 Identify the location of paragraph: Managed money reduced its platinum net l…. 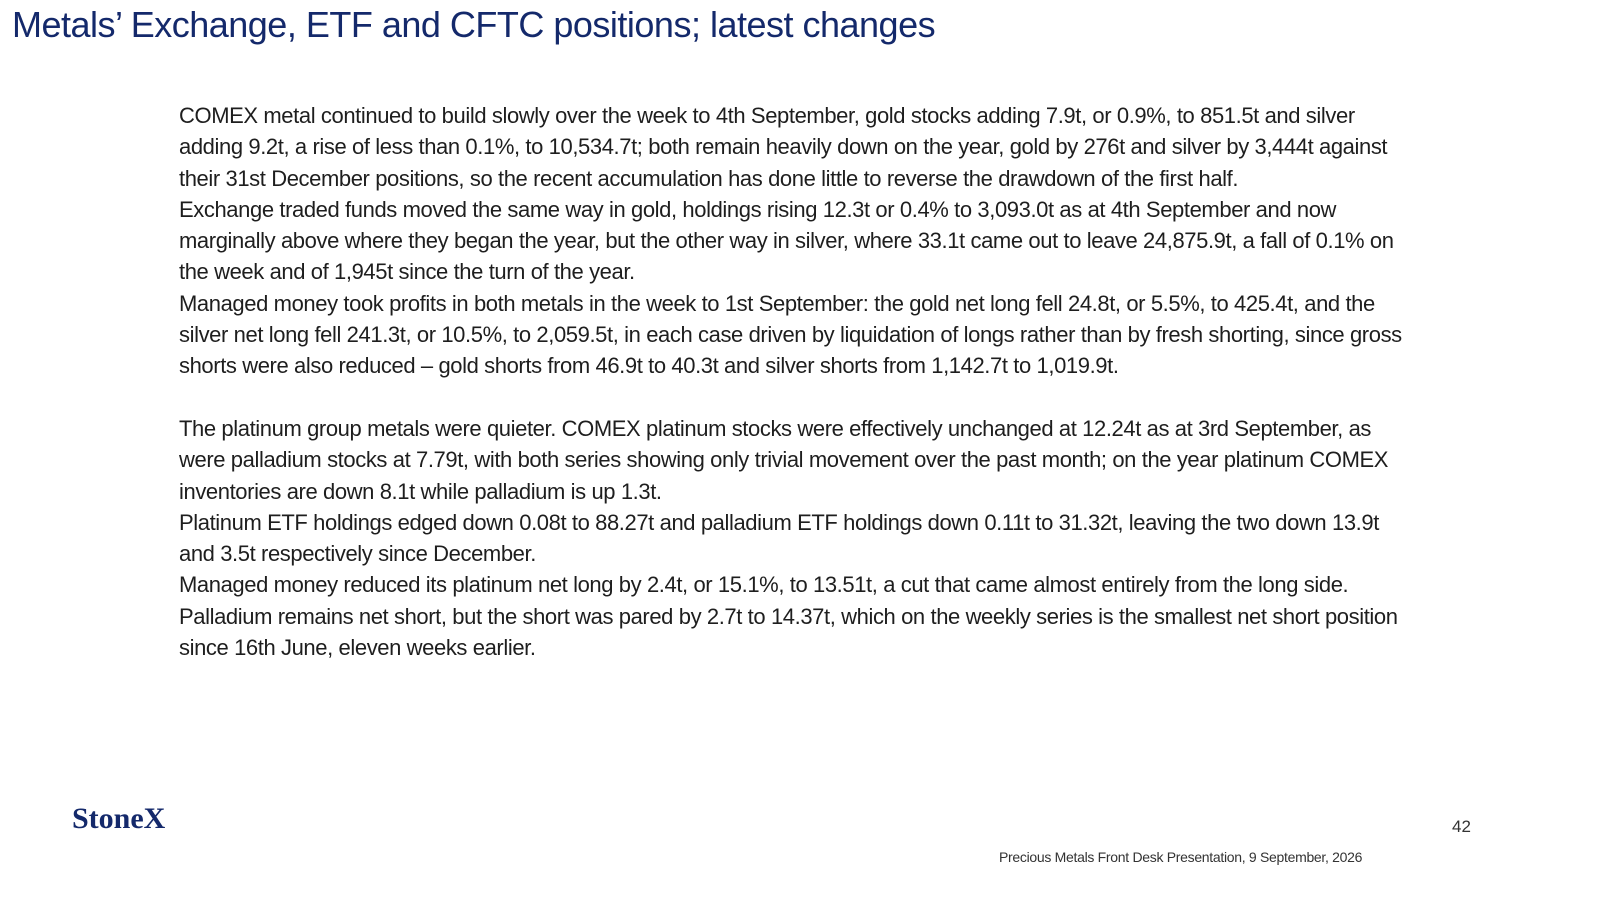
(788, 616).